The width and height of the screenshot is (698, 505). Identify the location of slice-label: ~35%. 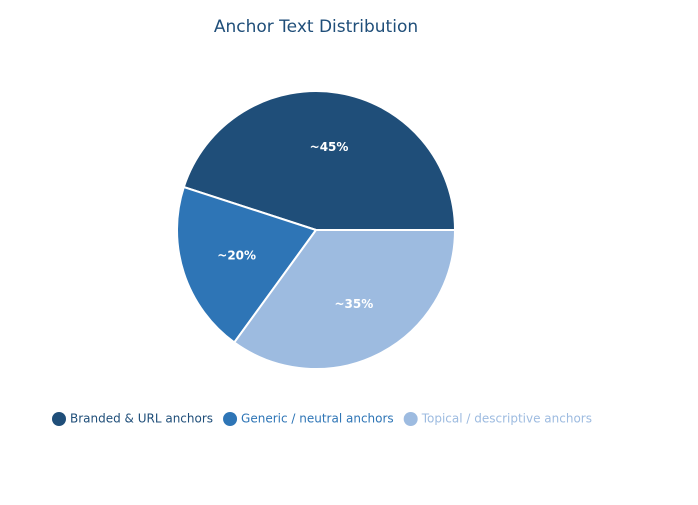
(353, 304).